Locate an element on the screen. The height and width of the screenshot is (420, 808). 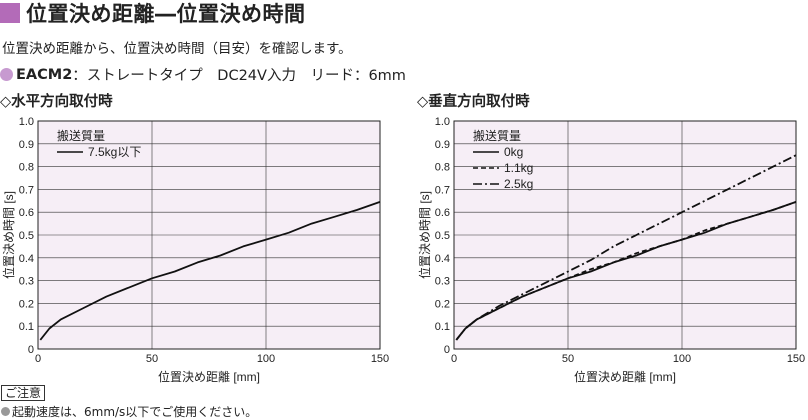
model-line: EACM2 ：ストレートタイプ DC24V入力 リード：6mm is located at coordinates (203, 74).